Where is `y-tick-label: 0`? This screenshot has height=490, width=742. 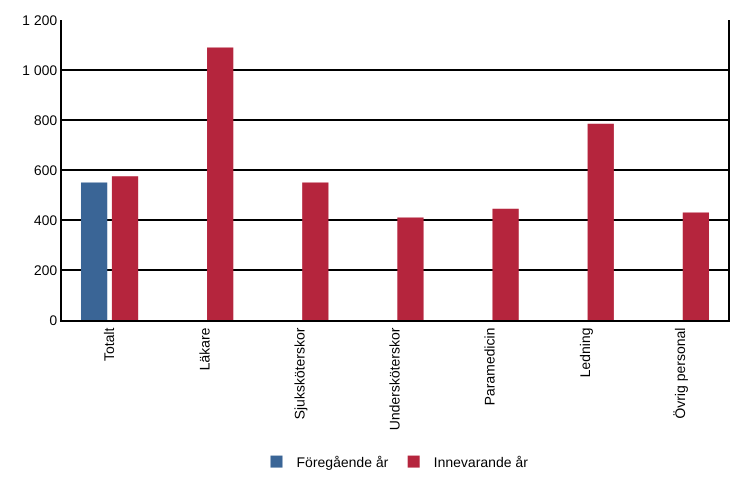 y-tick-label: 0 is located at coordinates (53, 320).